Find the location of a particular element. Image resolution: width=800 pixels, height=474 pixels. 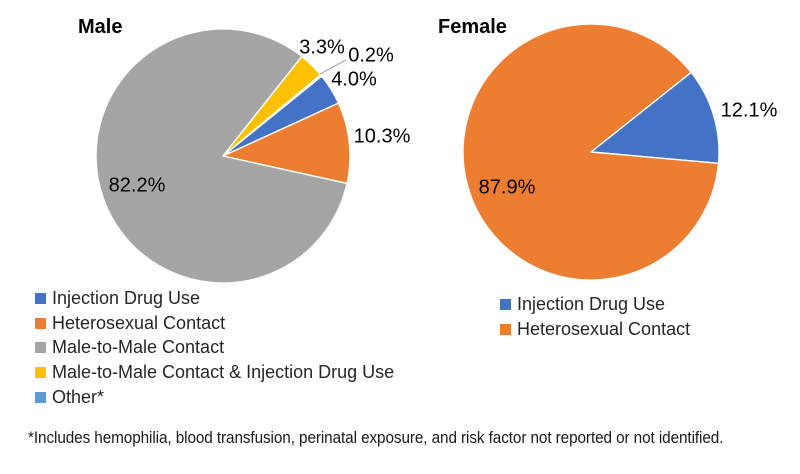

male-injection-drug-use-label: 4.0% is located at coordinates (354, 79).